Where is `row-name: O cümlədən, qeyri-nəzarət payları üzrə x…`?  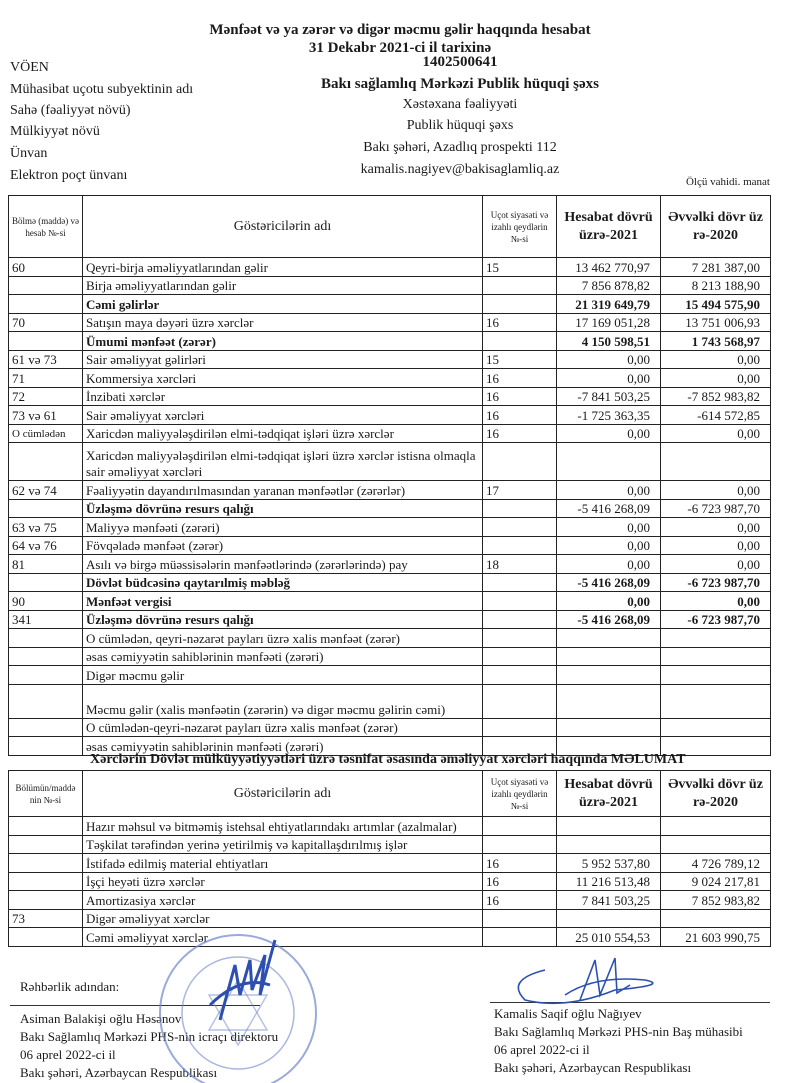
row-name: O cümlədən, qeyri-nəzarət payları üzrə x… is located at coordinates (282, 638).